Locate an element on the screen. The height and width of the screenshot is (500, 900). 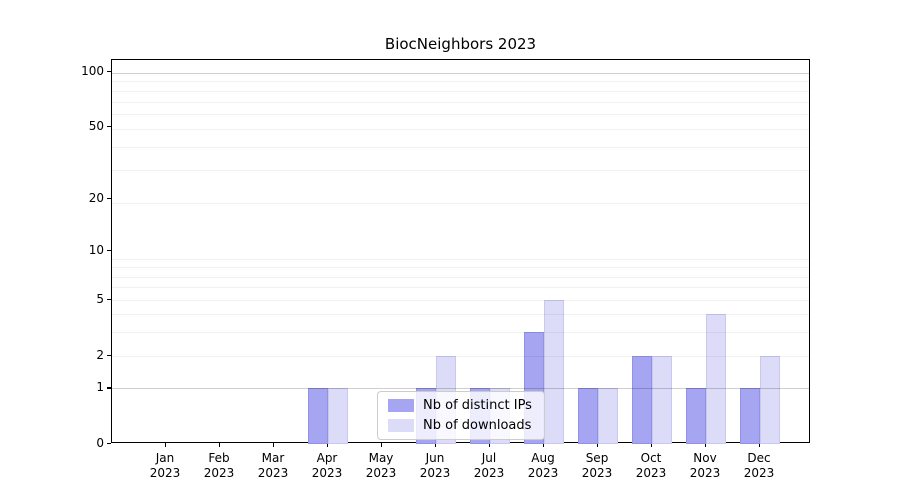
bar-sep-2023-distinct-ips is located at coordinates (588, 416).